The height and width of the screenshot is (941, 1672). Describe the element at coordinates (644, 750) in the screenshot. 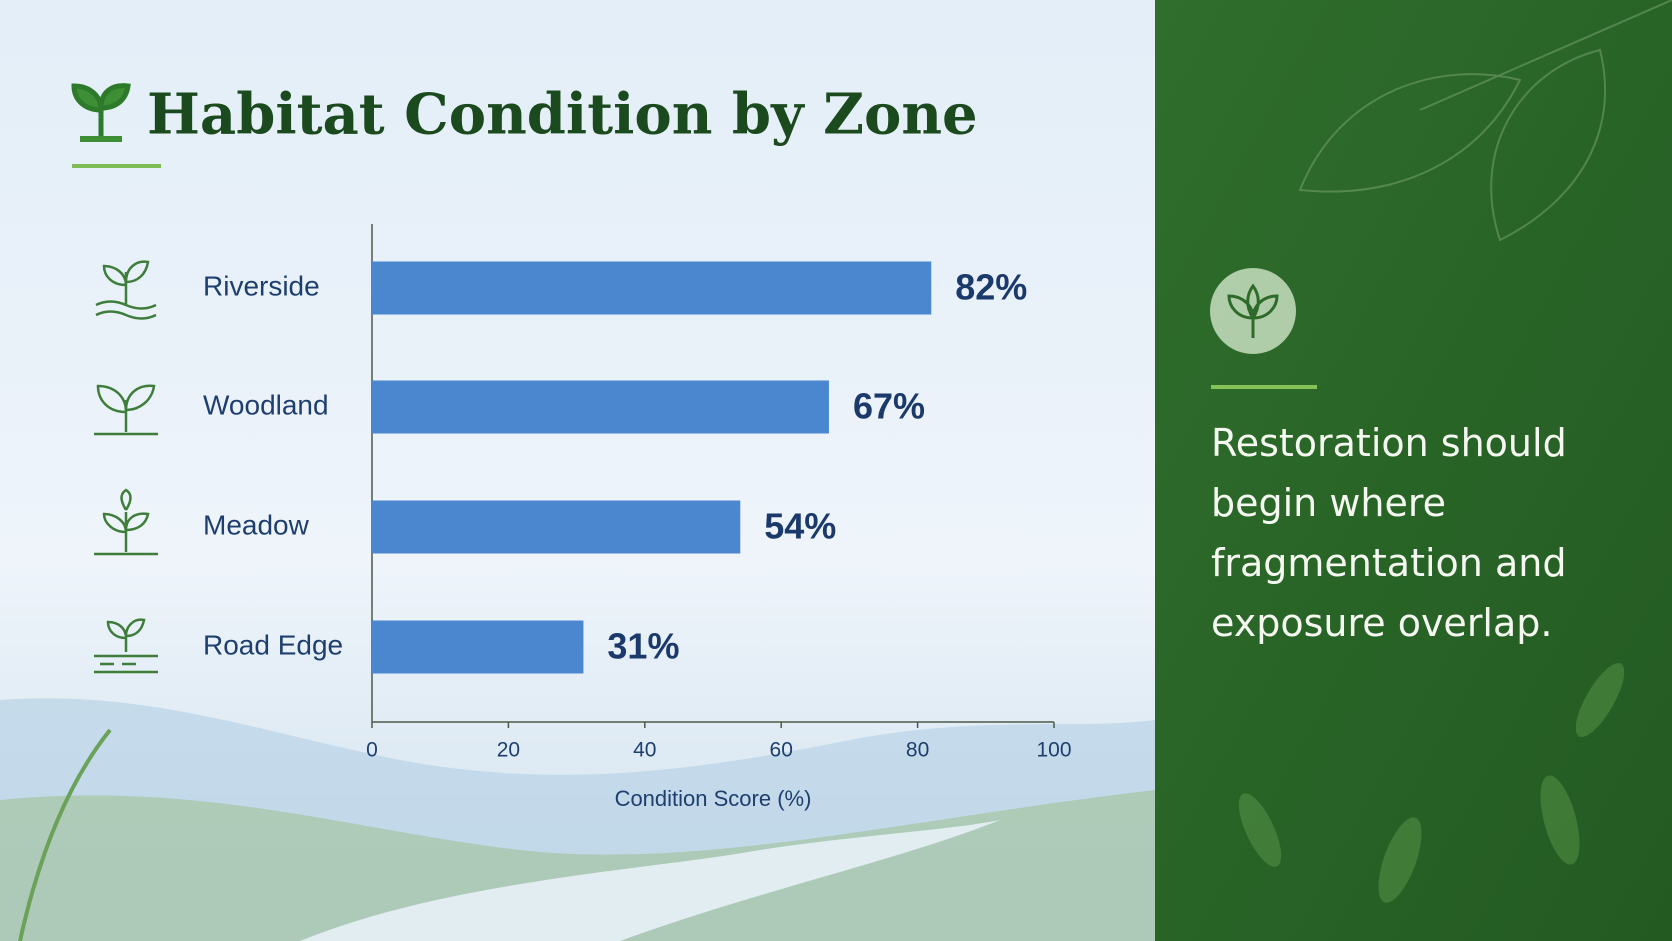

I see `x-tick-label: 40` at that location.